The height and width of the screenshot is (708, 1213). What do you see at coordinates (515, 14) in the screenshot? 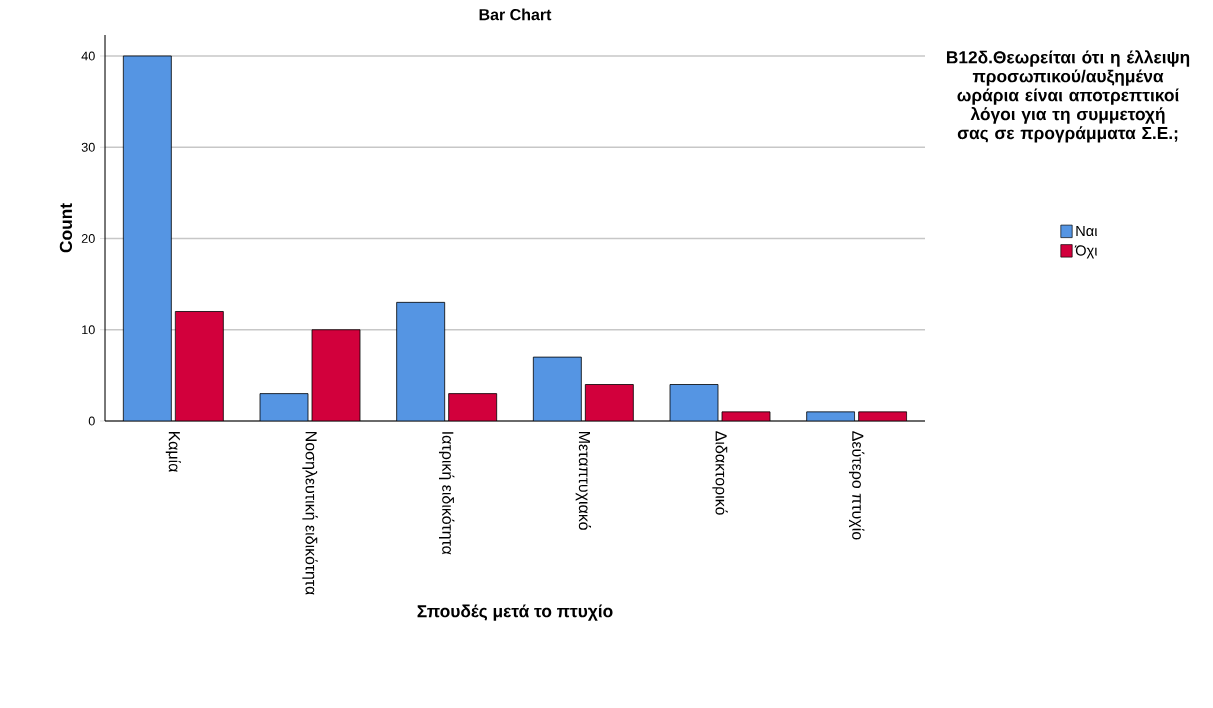
I see `chart-title: Bar Chart` at bounding box center [515, 14].